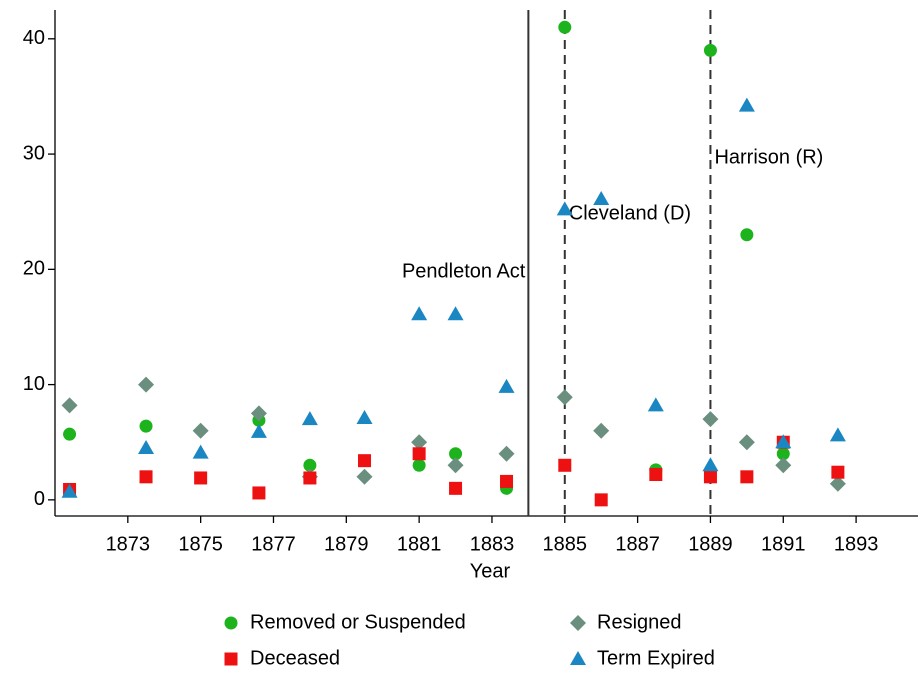  Describe the element at coordinates (637, 544) in the screenshot. I see `x-tick-label: 1887` at that location.